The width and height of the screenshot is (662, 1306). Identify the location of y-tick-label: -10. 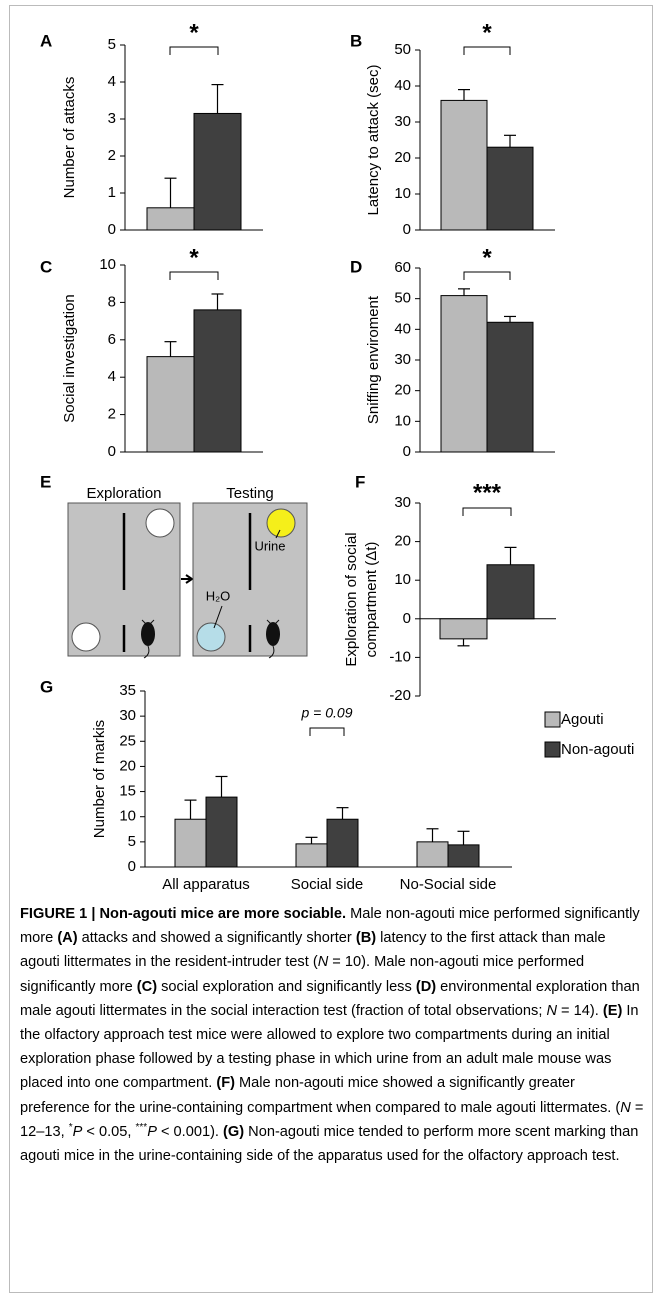
(400, 656).